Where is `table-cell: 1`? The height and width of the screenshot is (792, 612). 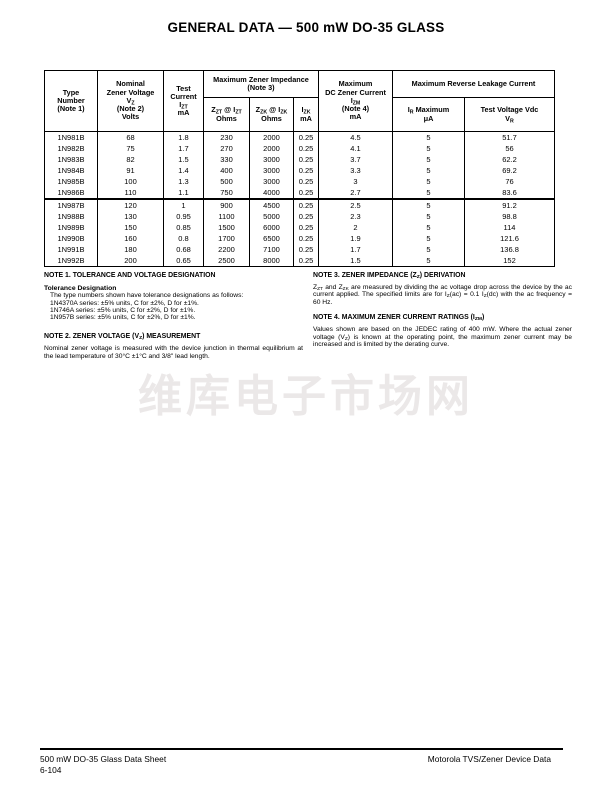
table-cell: 1 is located at coordinates (183, 204).